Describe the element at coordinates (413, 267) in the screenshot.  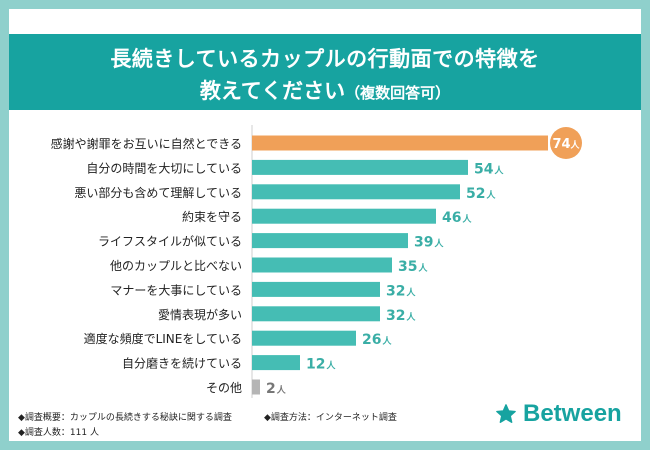
I see `value-label: 35人` at that location.